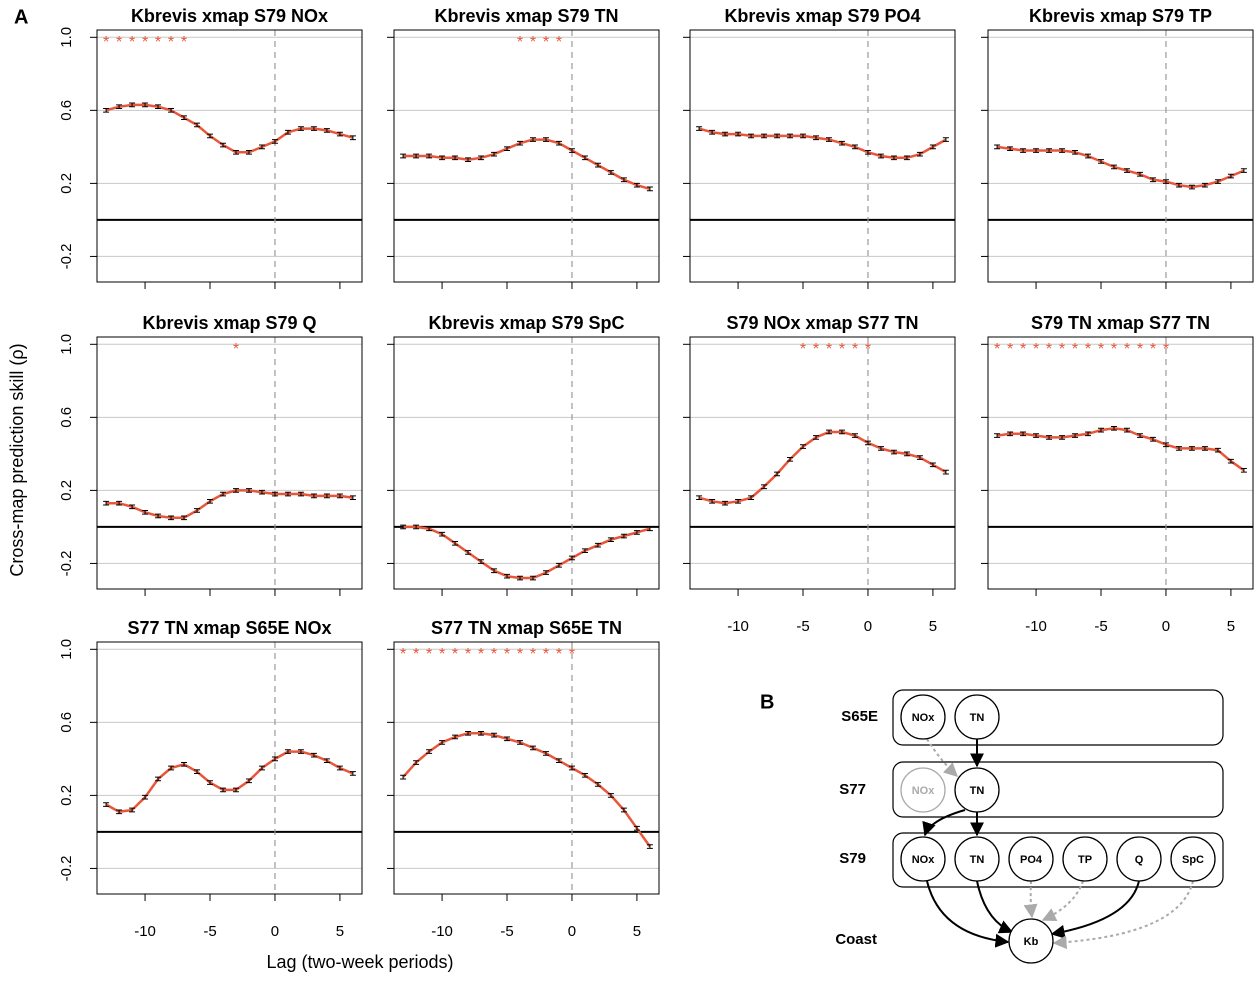  What do you see at coordinates (66, 869) in the screenshot?
I see `y-tick-label: -0.2` at bounding box center [66, 869].